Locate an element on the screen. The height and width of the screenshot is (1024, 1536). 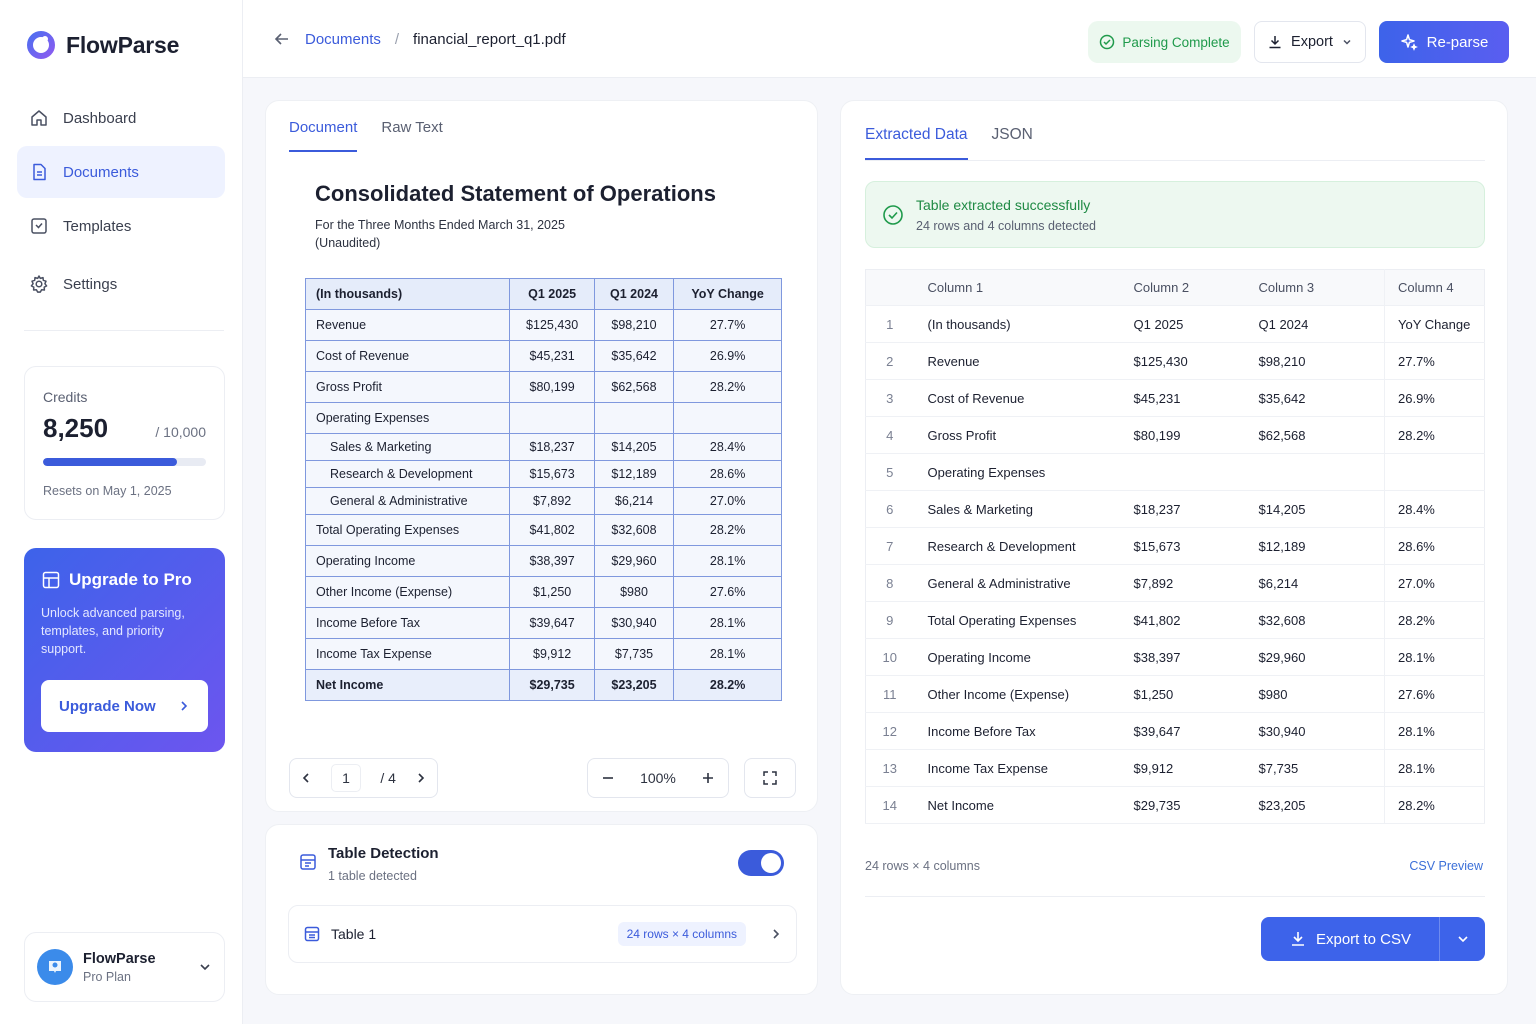
table-cell: Gross Profit is located at coordinates (1030, 435).